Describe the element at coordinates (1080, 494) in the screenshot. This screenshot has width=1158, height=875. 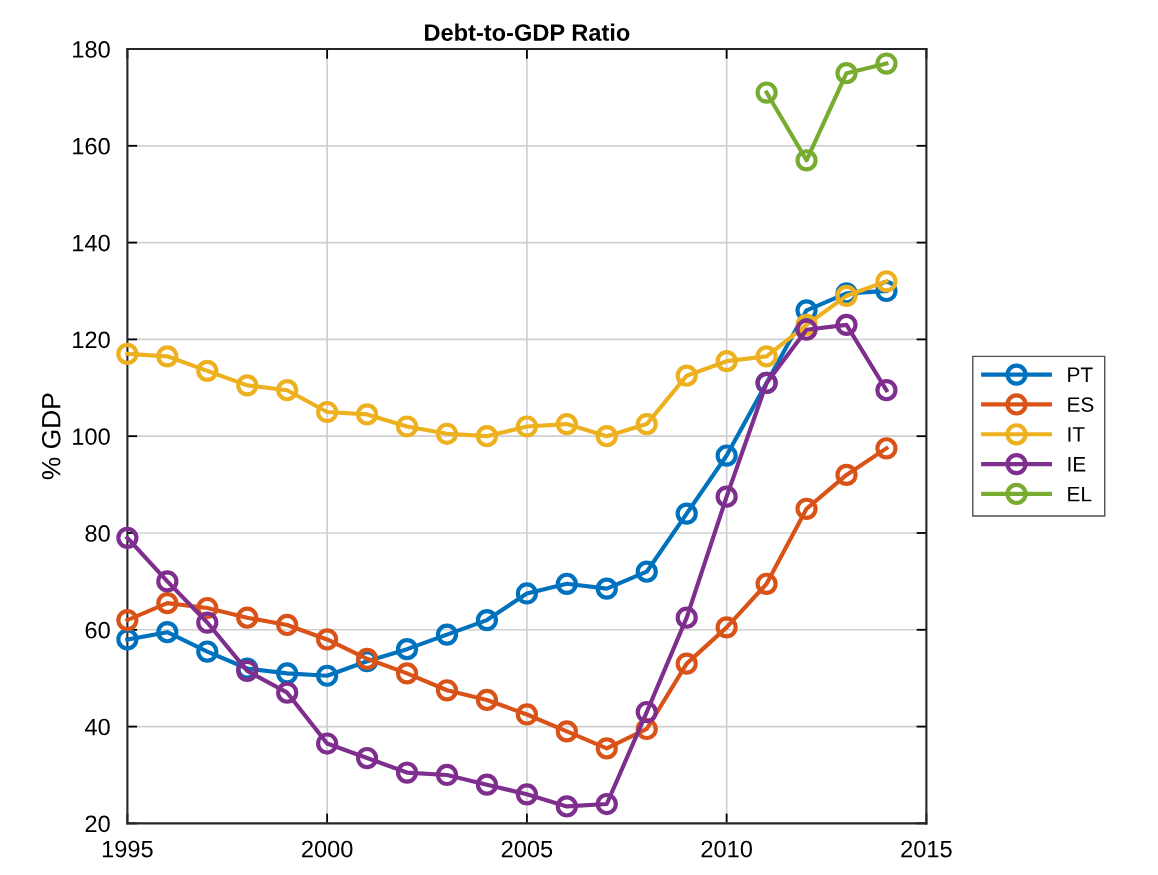
I see `legend-label: EL` at that location.